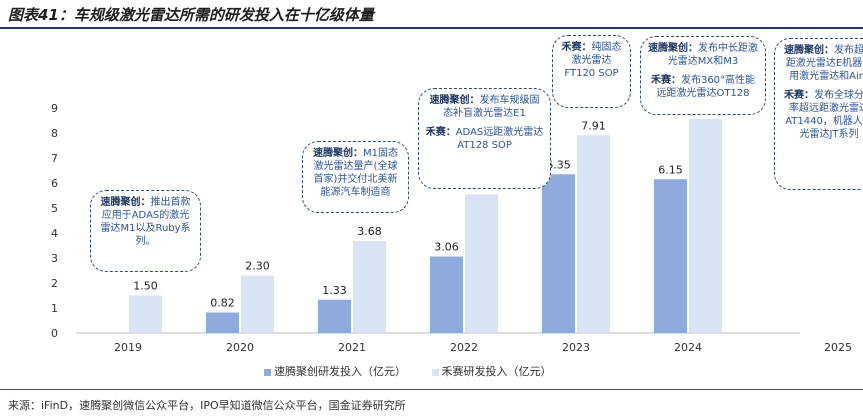 The image size is (863, 420). What do you see at coordinates (54, 308) in the screenshot?
I see `y-tick-label: 1` at bounding box center [54, 308].